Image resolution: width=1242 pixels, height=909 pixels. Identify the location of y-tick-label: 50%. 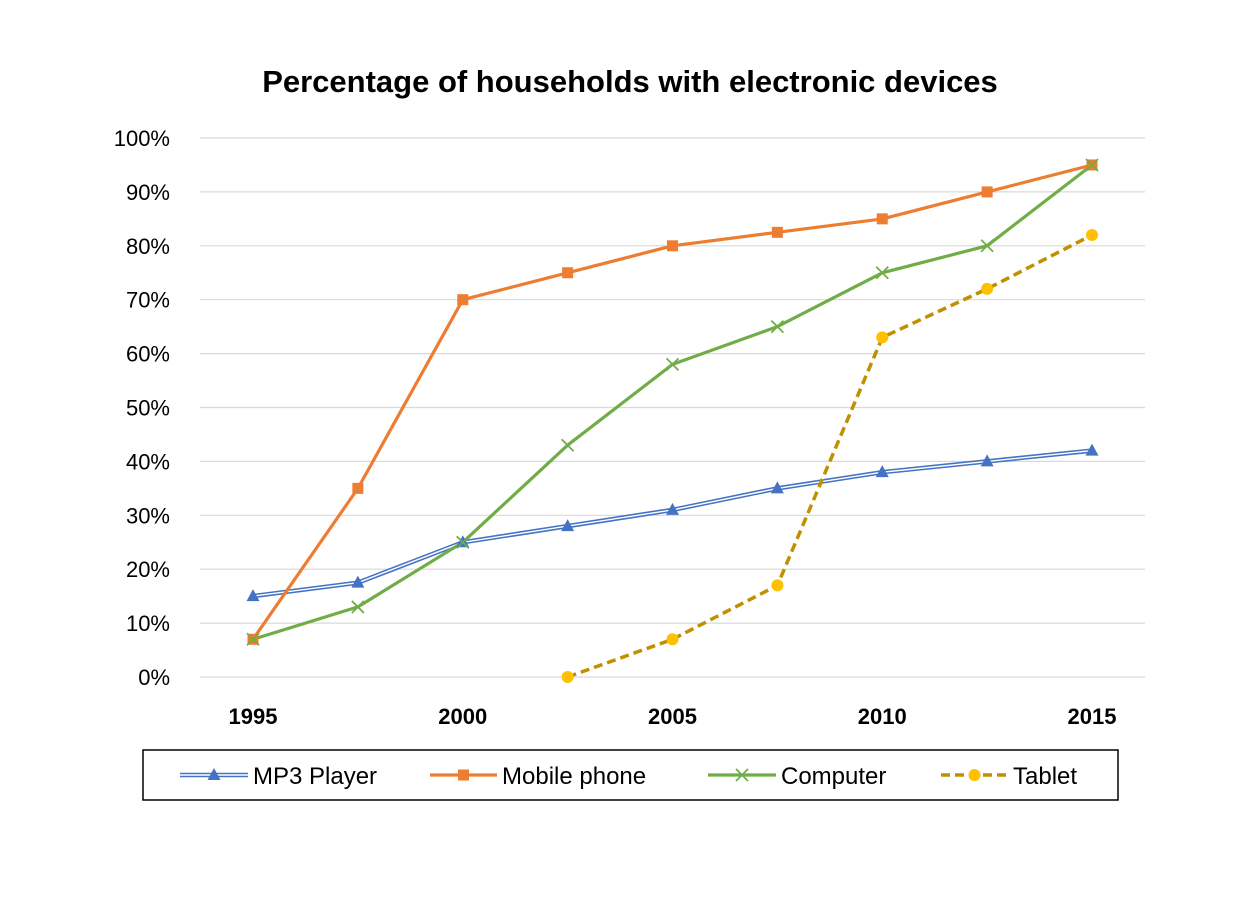
(148, 408).